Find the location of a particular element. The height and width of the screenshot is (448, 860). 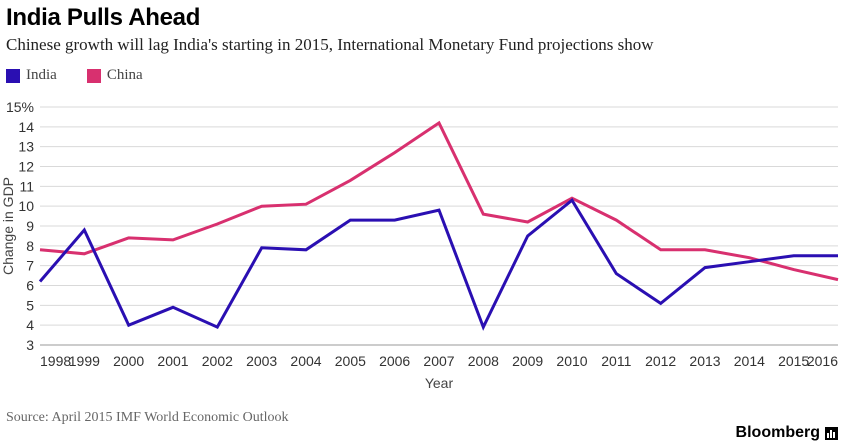

y-axis-title: Change in GDP is located at coordinates (8, 226).